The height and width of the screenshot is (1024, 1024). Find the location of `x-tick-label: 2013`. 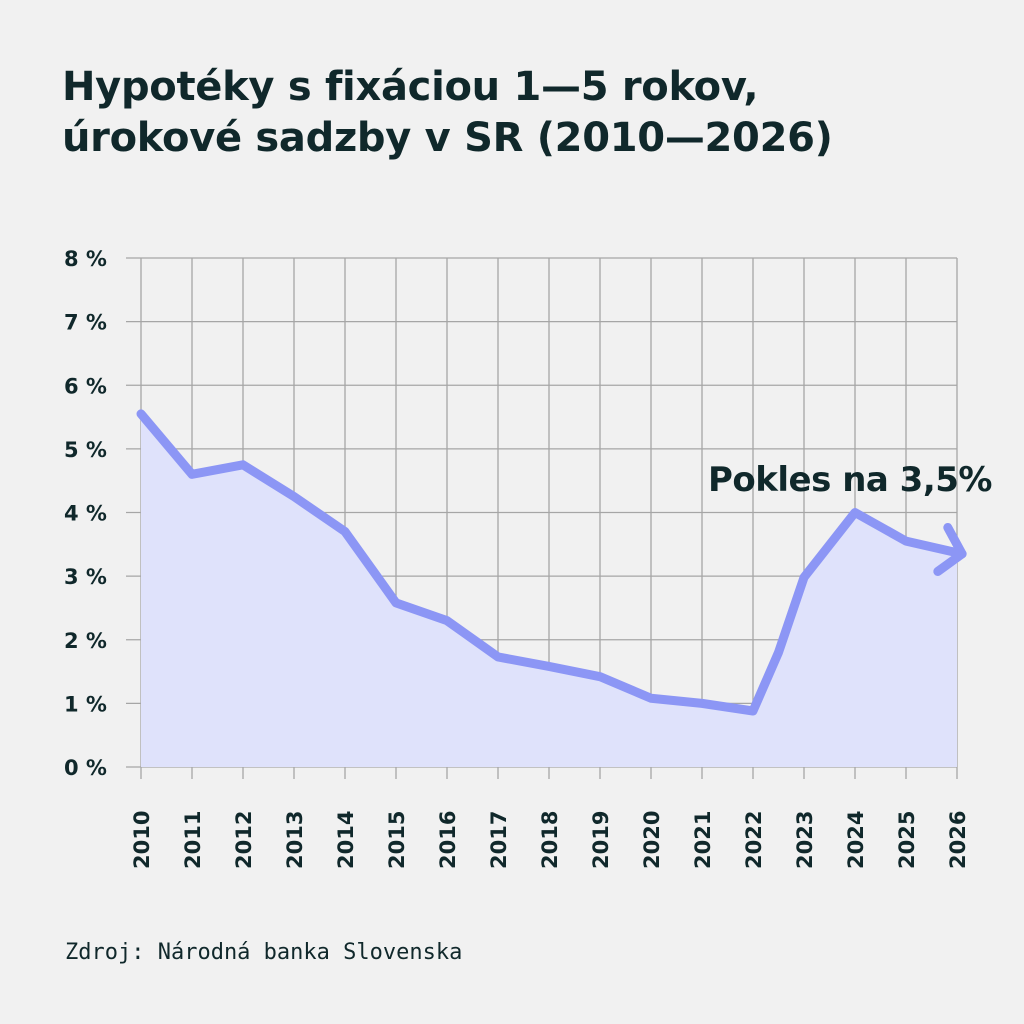

x-tick-label: 2013 is located at coordinates (295, 840).